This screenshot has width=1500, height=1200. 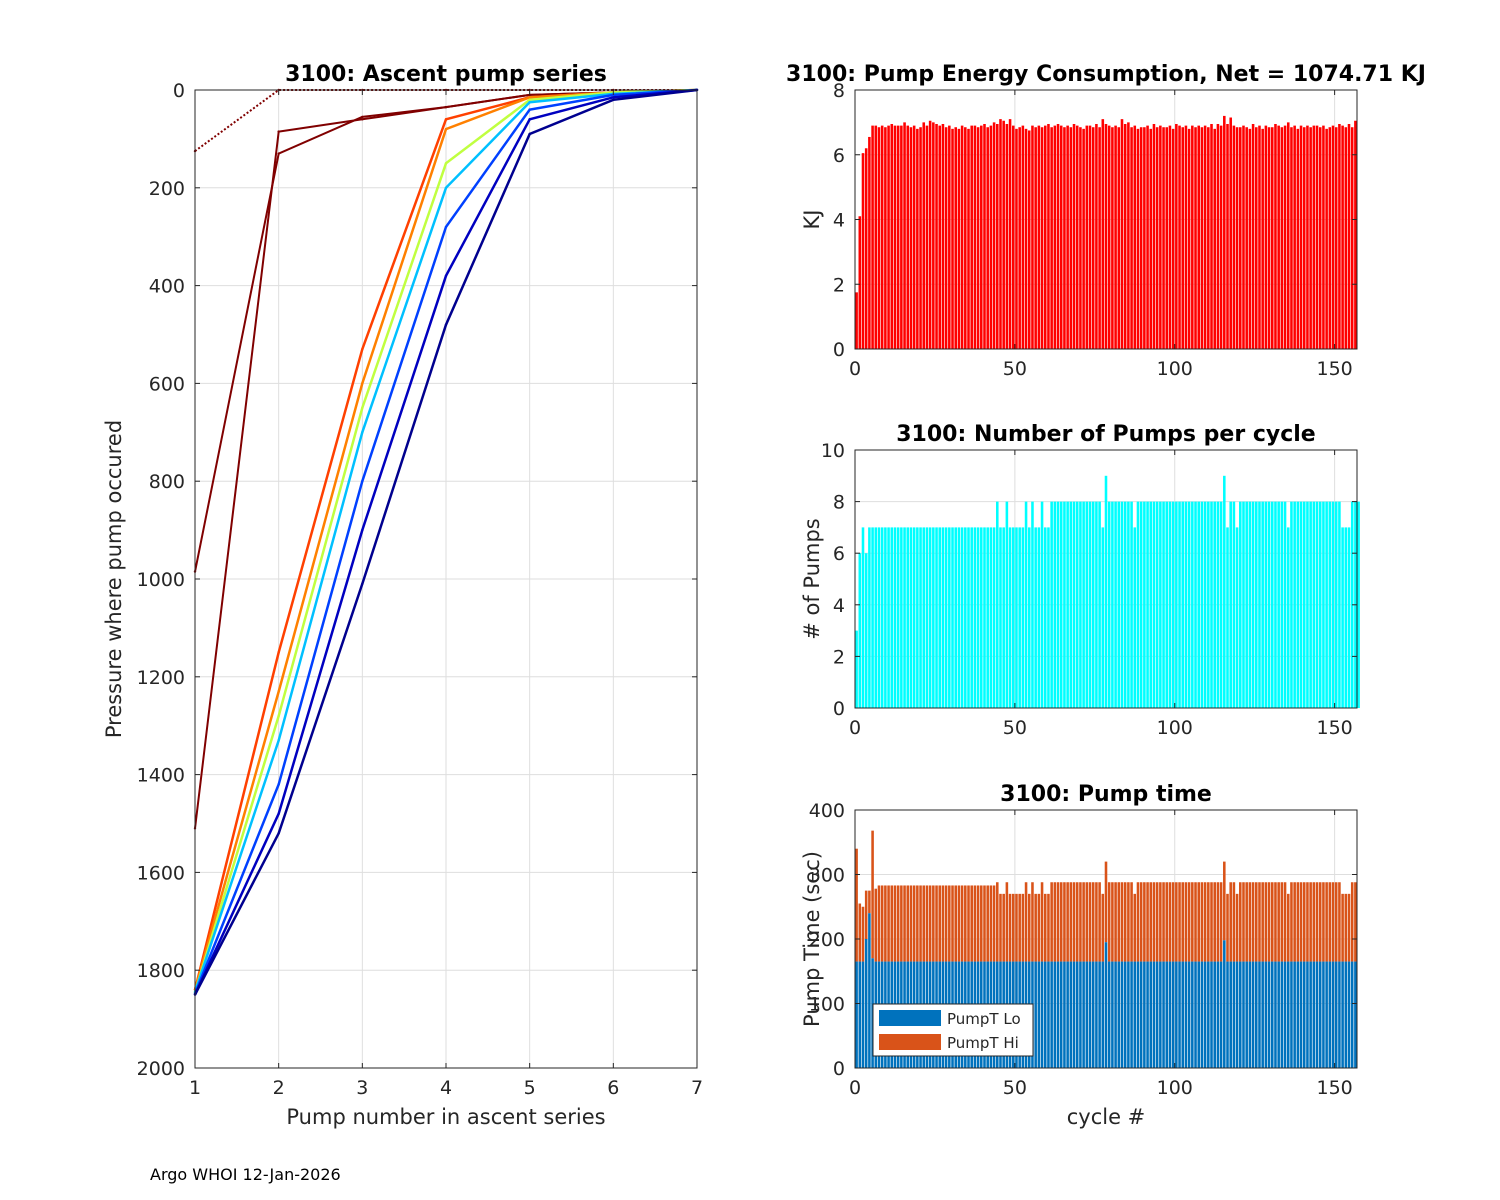 What do you see at coordinates (839, 554) in the screenshot?
I see `y-tick-label: 6` at bounding box center [839, 554].